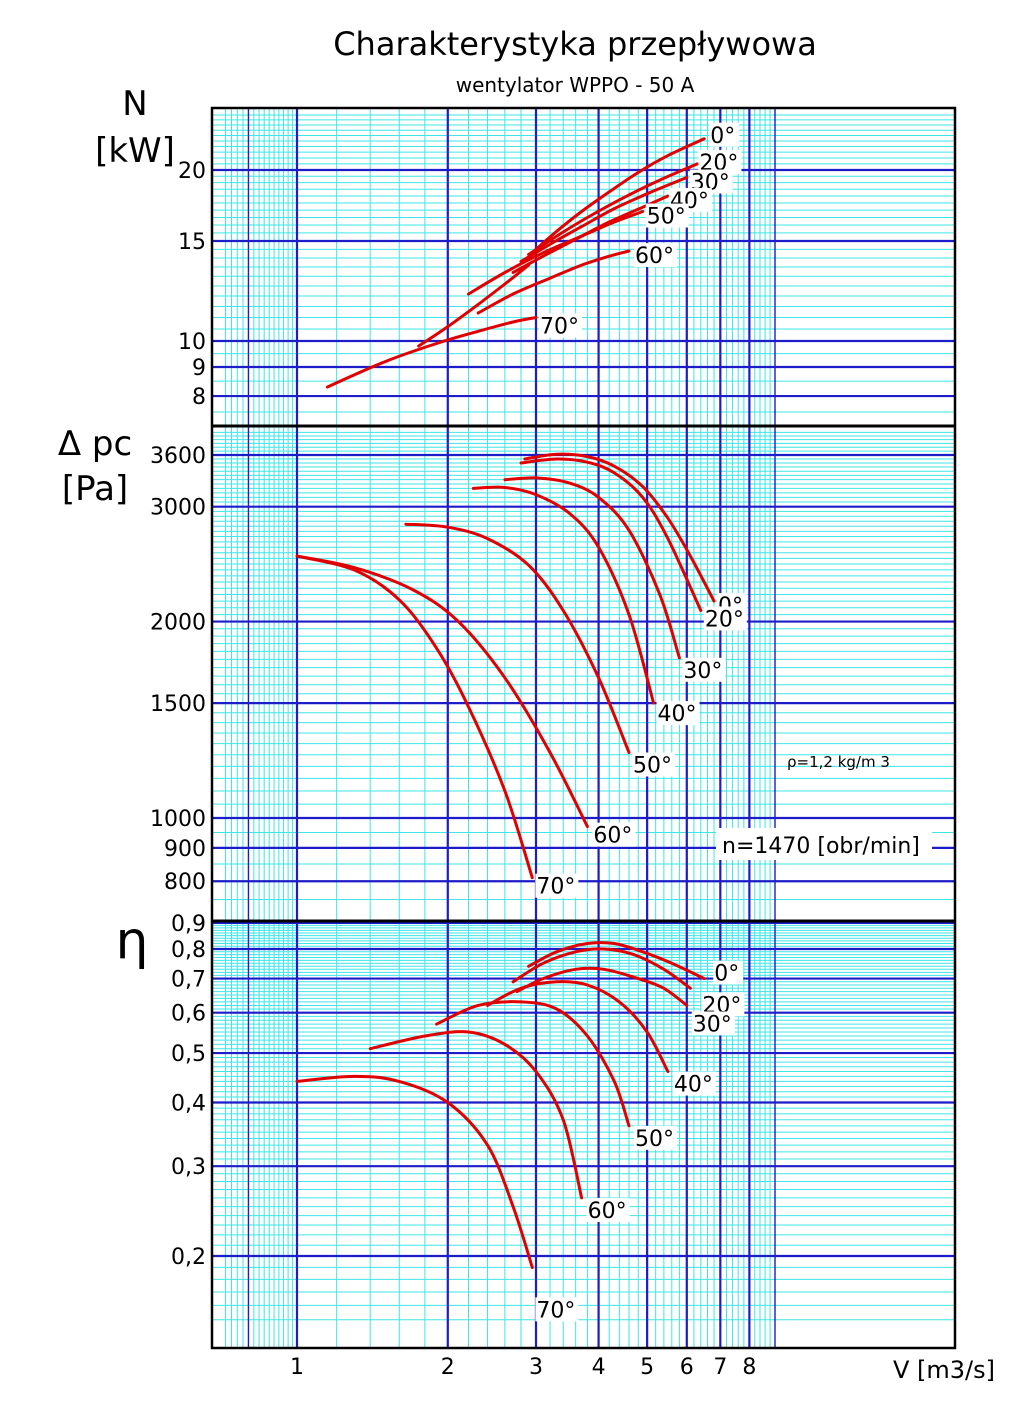 The height and width of the screenshot is (1403, 1024). What do you see at coordinates (192, 342) in the screenshot?
I see `y-tick-label: 10` at bounding box center [192, 342].